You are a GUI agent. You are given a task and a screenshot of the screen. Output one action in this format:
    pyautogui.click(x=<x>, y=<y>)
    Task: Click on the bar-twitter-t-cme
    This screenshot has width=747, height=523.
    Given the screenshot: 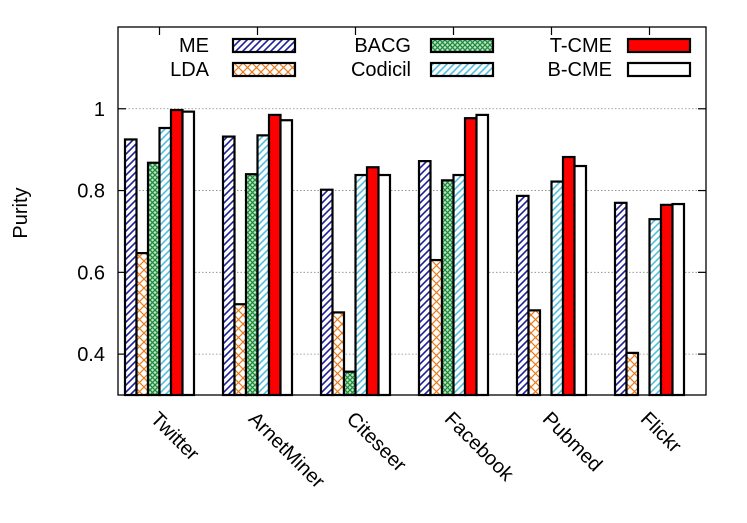 What is the action you would take?
    pyautogui.click(x=176, y=252)
    